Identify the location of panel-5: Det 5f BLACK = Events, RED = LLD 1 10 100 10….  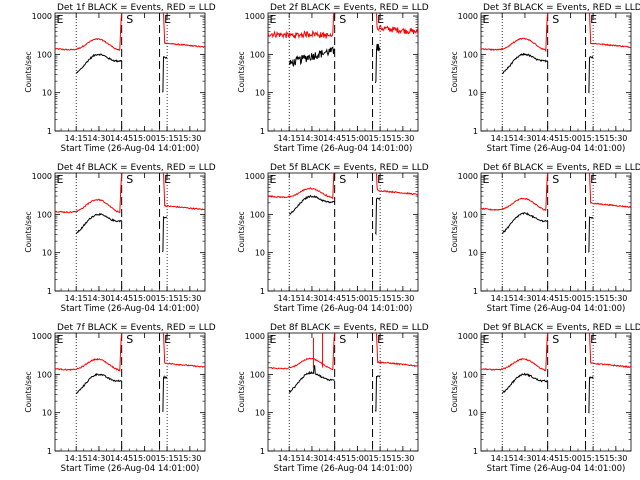
(333, 238).